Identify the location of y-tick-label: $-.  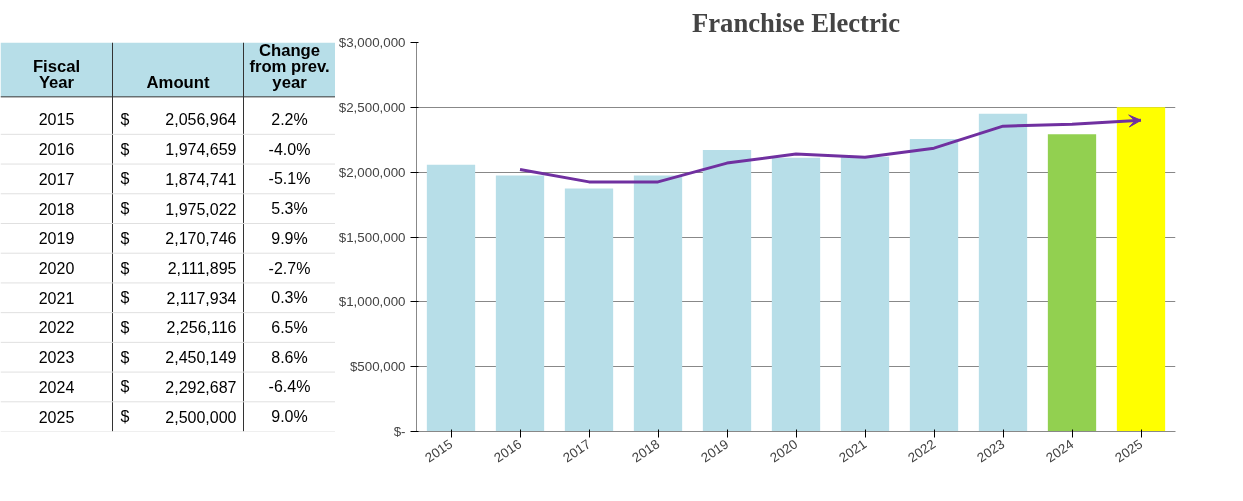
(399, 431).